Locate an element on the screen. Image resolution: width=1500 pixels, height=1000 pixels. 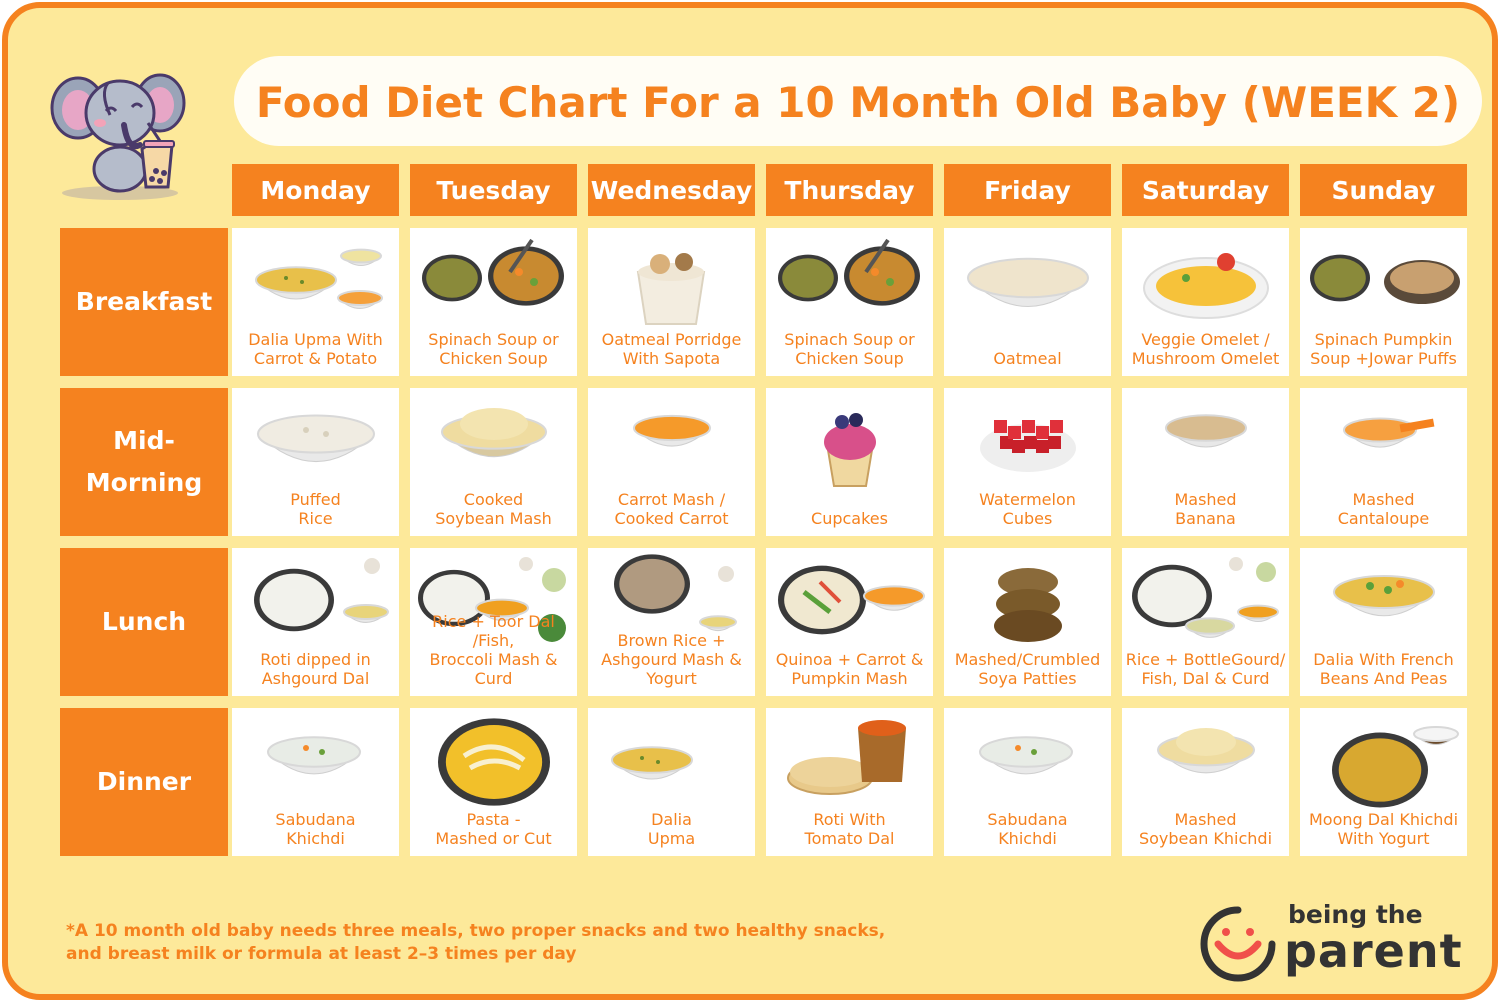
oatmeal-bowl-icon is located at coordinates (1028, 282).